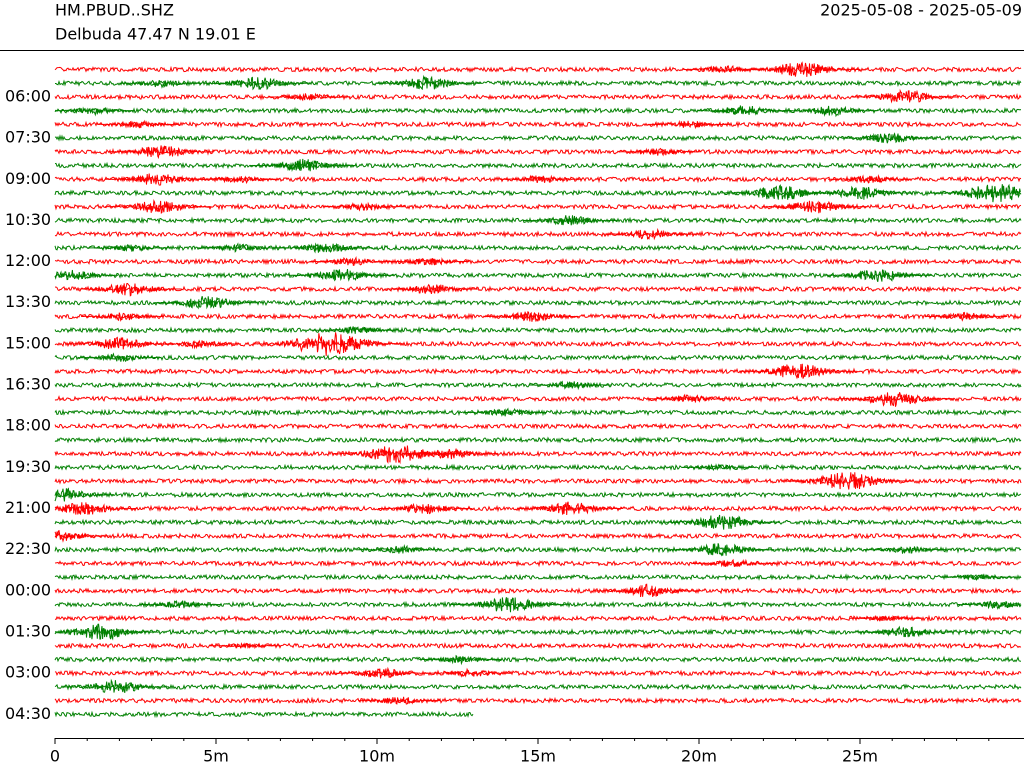 This screenshot has width=1024, height=768. I want to click on x-tick-label: 25m, so click(860, 756).